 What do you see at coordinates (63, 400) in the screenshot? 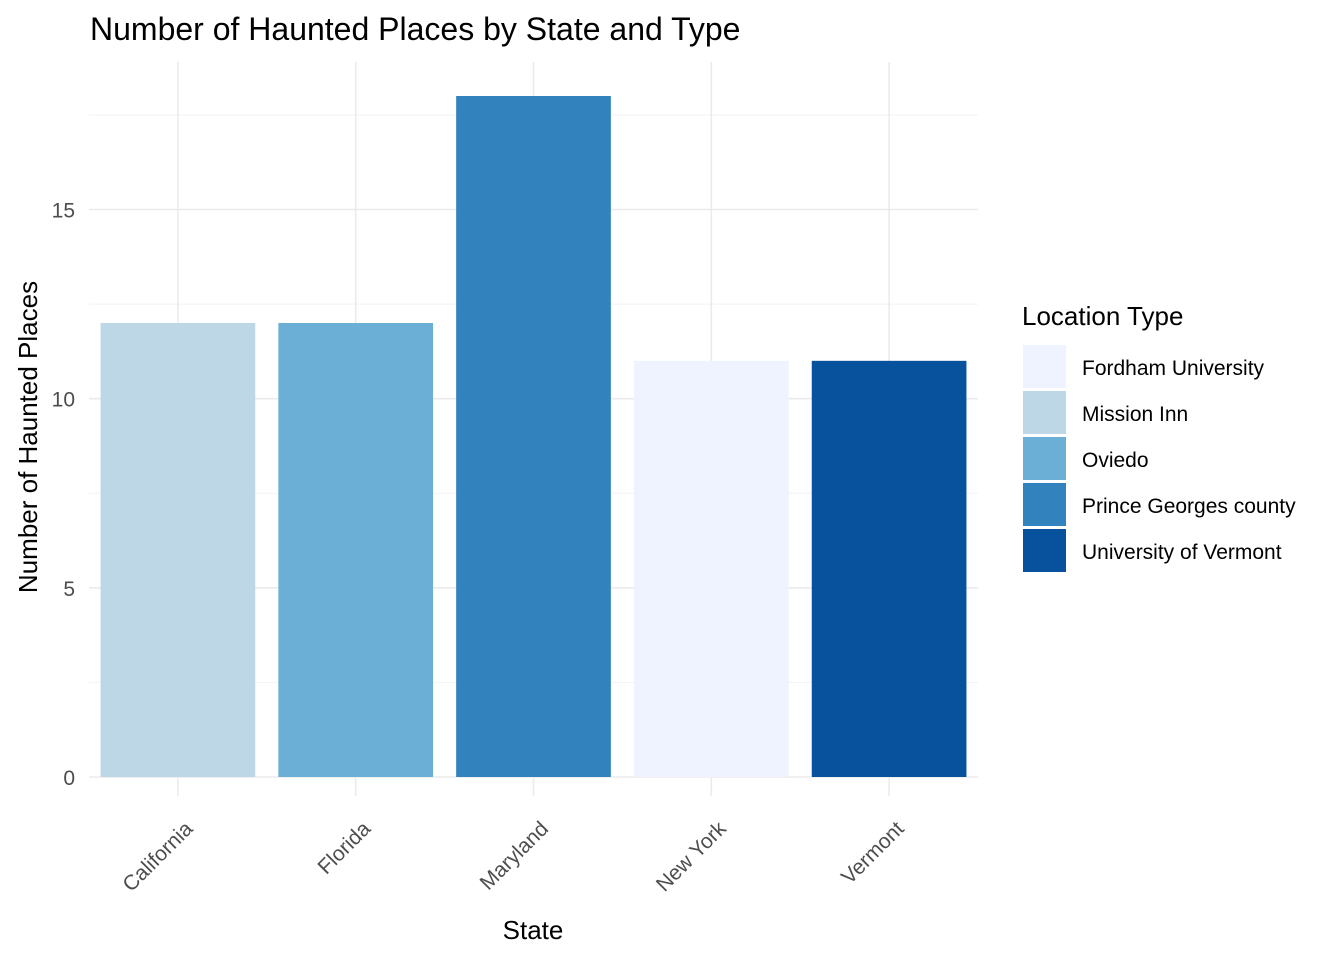
I see `y-tick-label: 10` at bounding box center [63, 400].